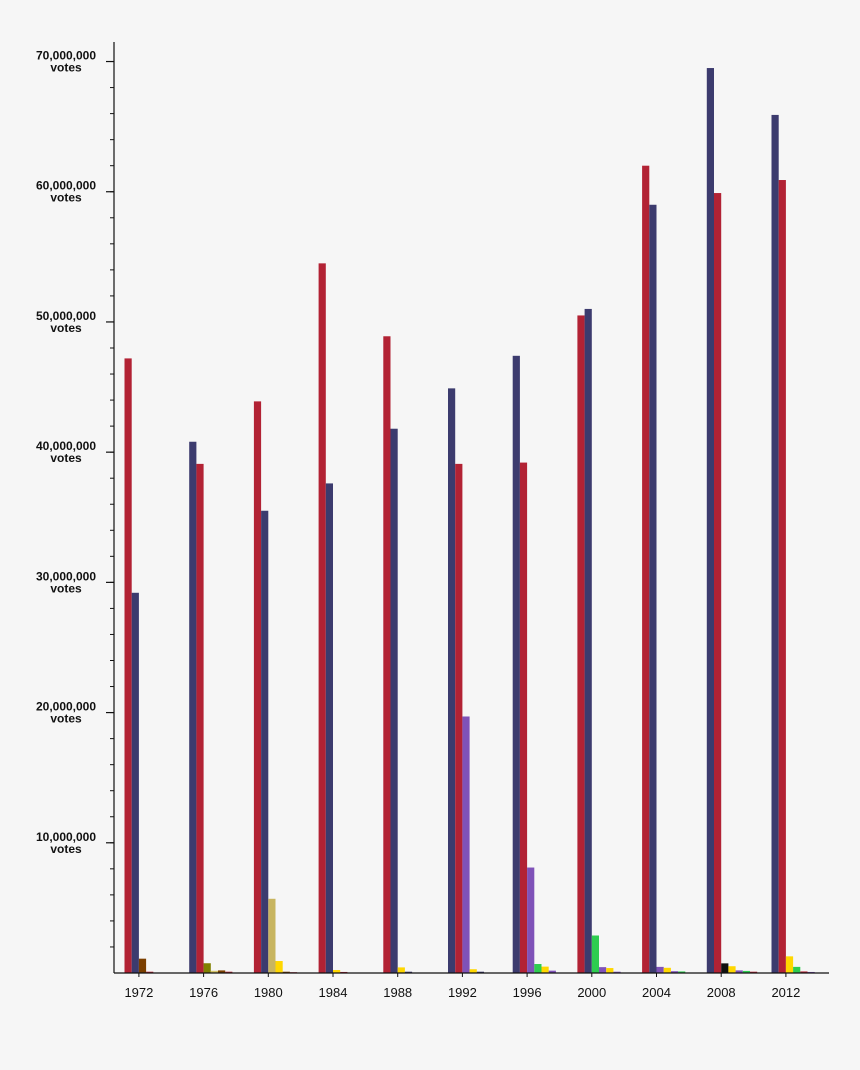 The image size is (860, 1070). What do you see at coordinates (66, 837) in the screenshot?
I see `y-tick-label: 10,000,000` at bounding box center [66, 837].